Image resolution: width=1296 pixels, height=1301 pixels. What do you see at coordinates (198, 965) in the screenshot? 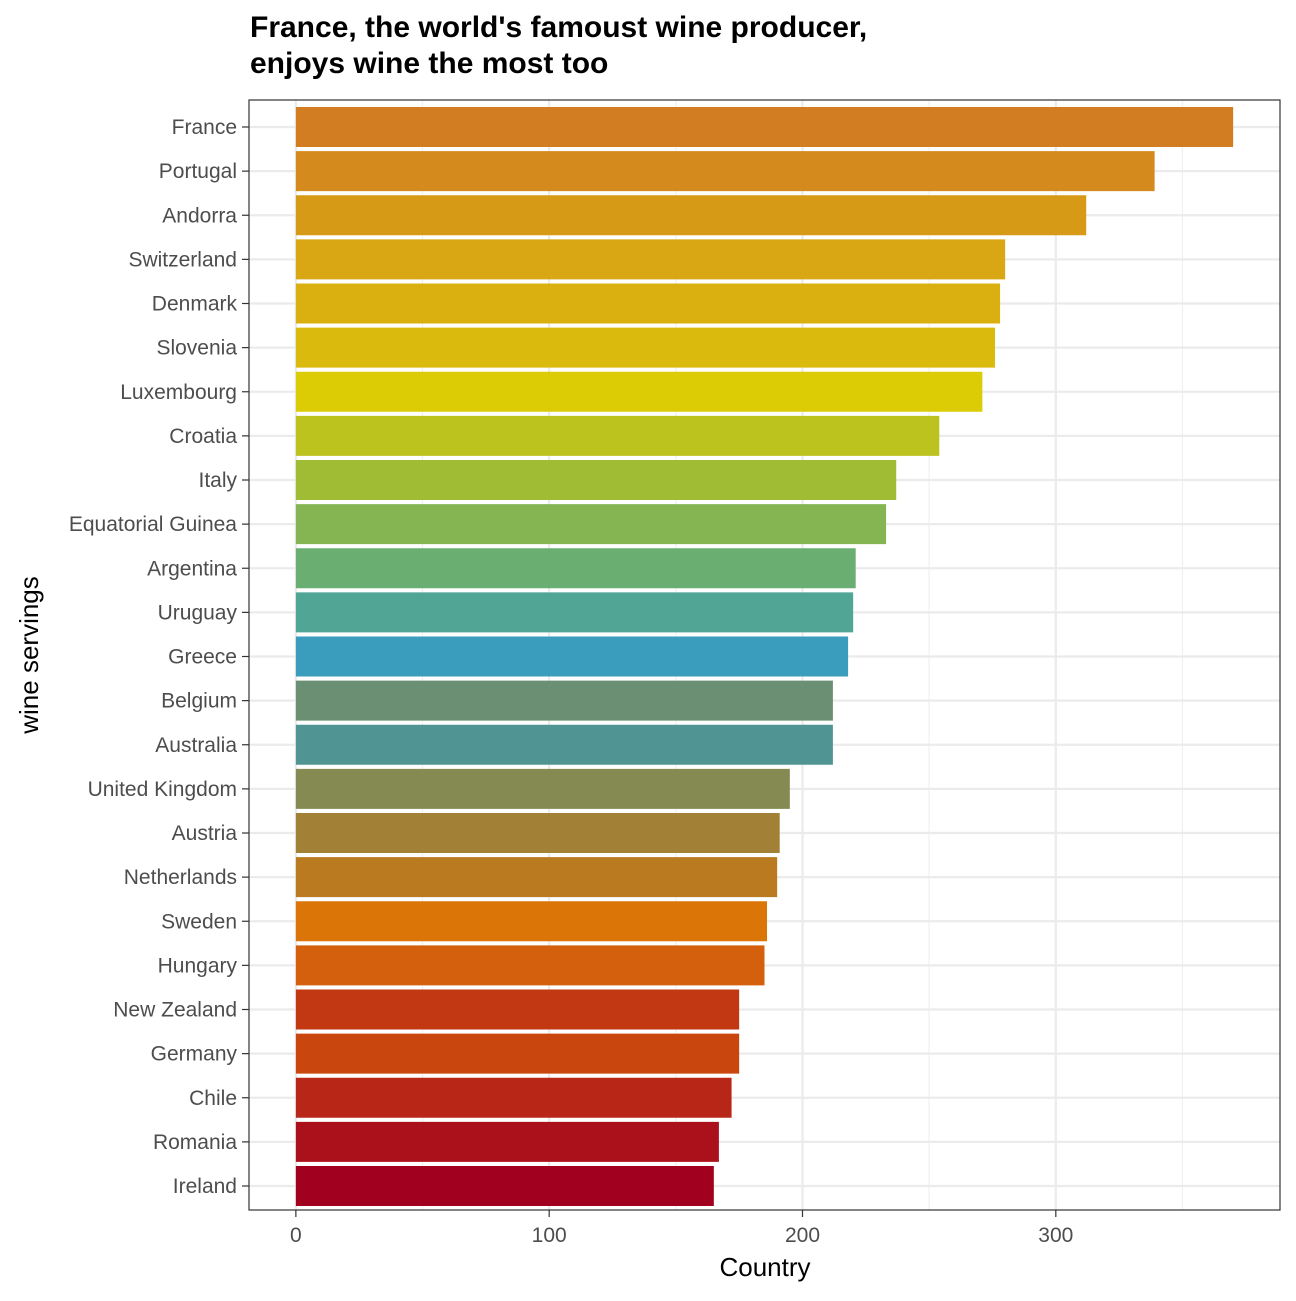
I see `y-tick-label: Hungary` at bounding box center [198, 965].